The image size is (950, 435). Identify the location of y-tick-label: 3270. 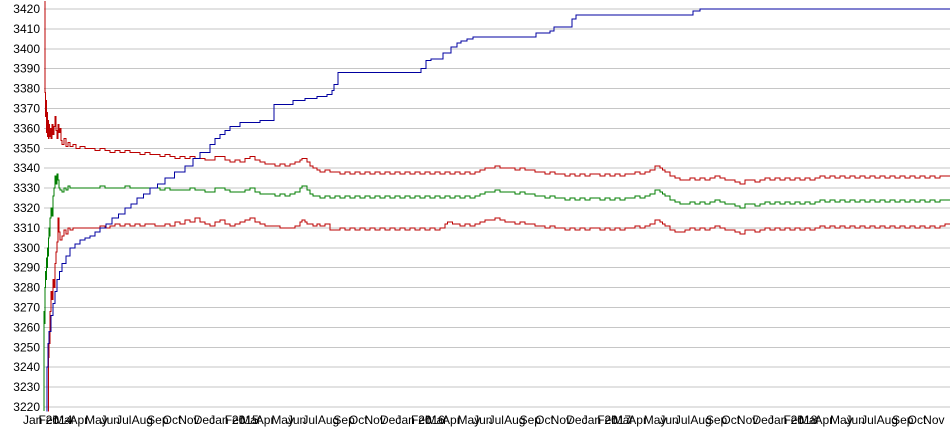
(26, 308).